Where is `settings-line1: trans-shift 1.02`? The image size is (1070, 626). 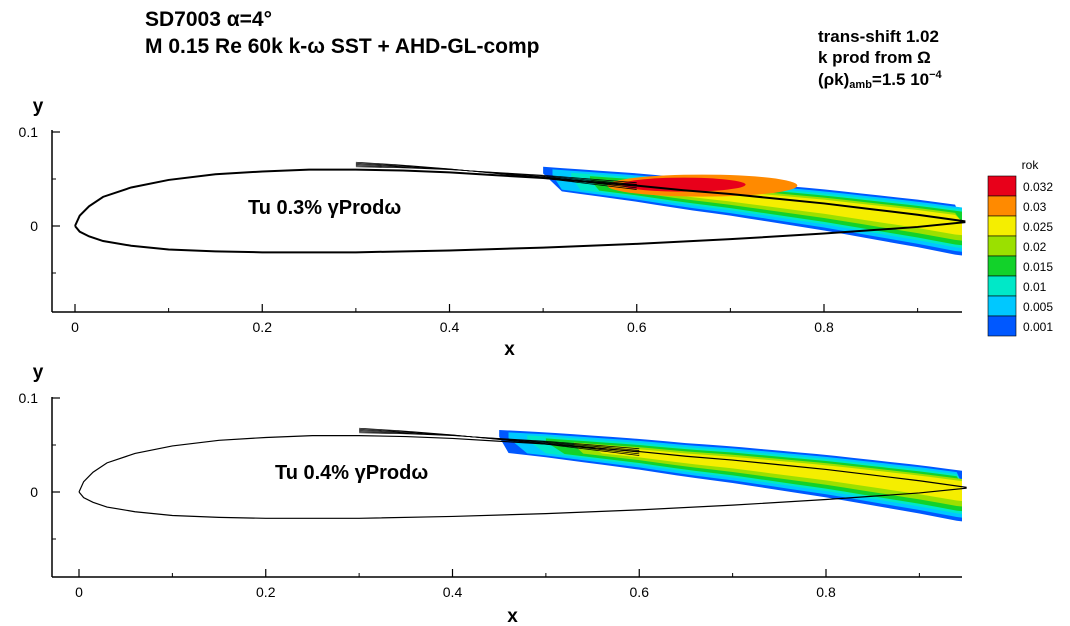 settings-line1: trans-shift 1.02 is located at coordinates (878, 36).